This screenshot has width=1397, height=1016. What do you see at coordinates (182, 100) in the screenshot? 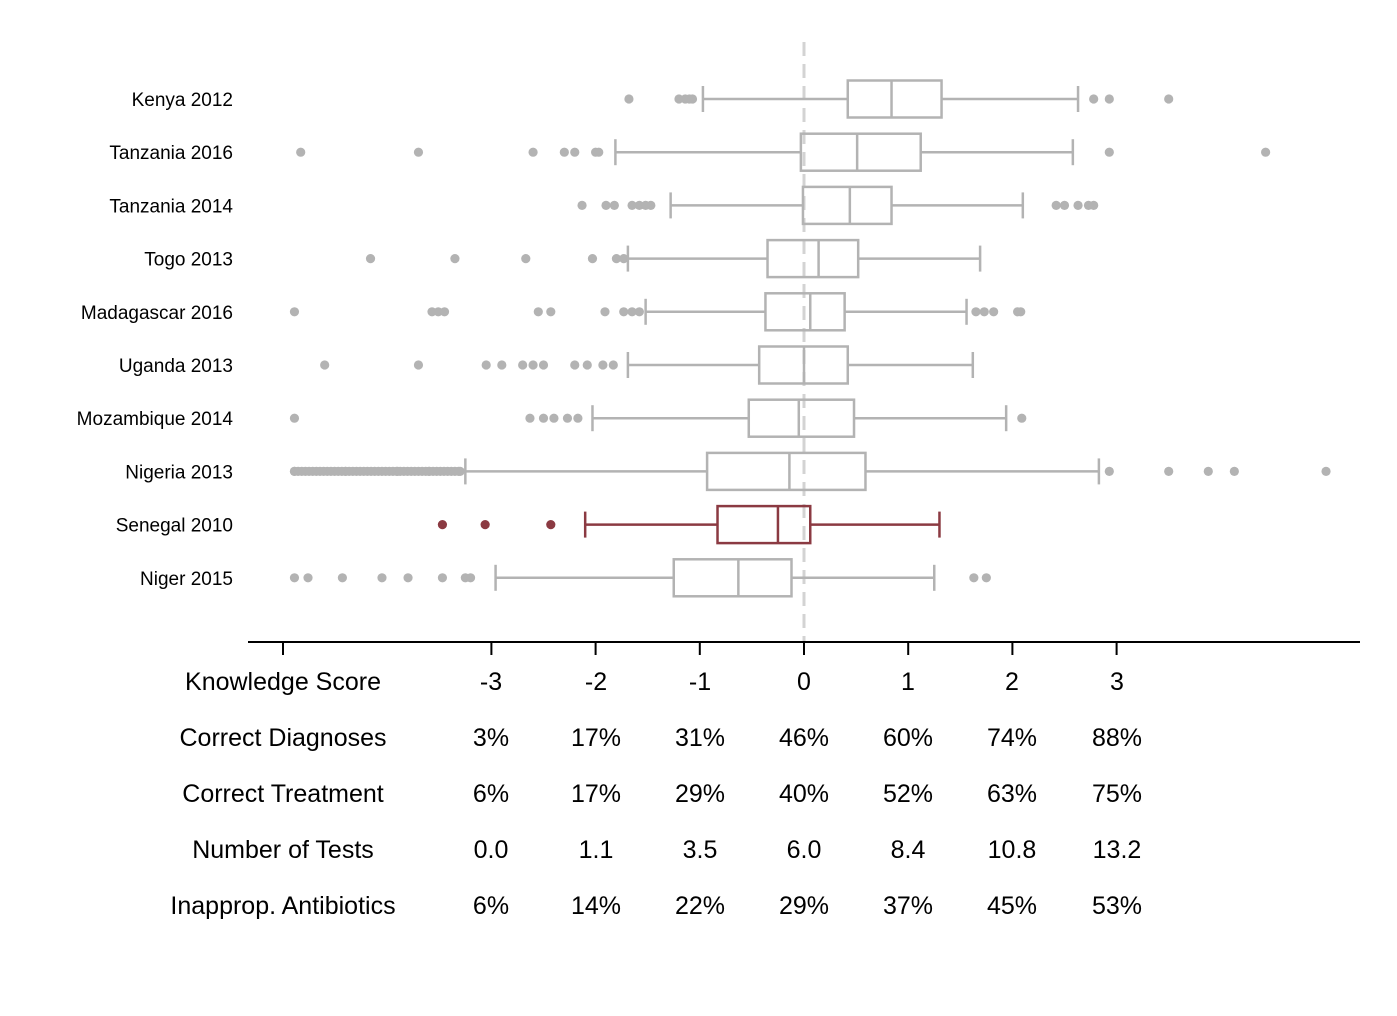
I see `category-label-kenya-2012: Kenya 2012` at bounding box center [182, 100].